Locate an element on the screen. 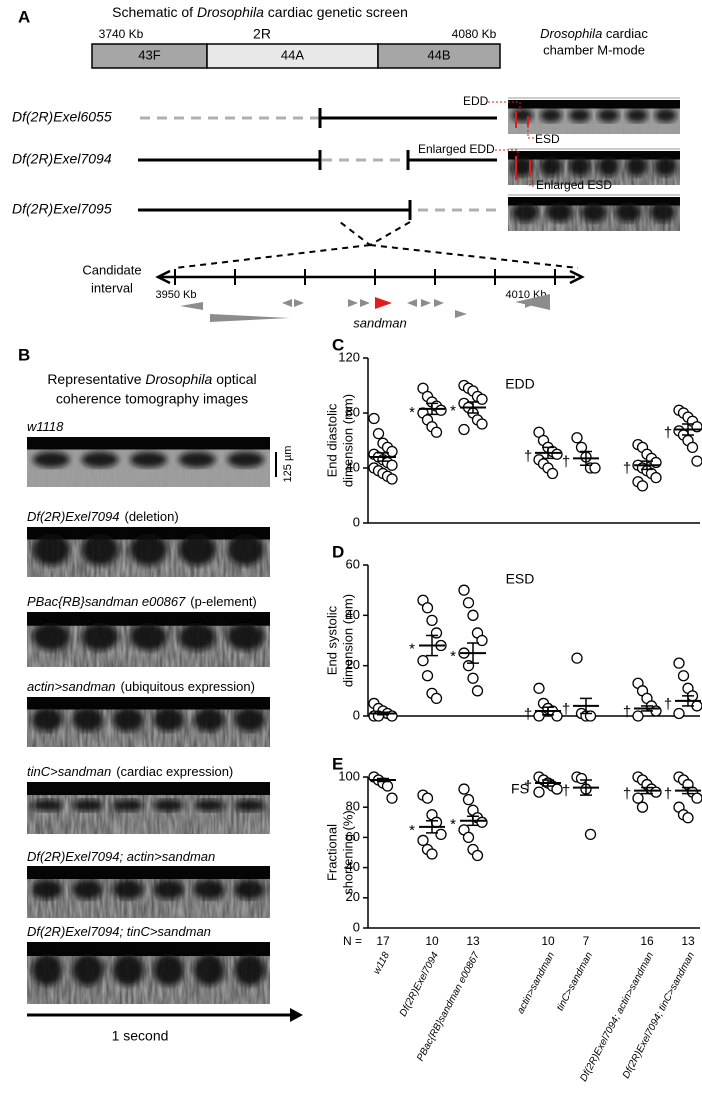 The image size is (702, 1093). genotype: Df(2R)Exel7094; actin>sandman is located at coordinates (121, 856).